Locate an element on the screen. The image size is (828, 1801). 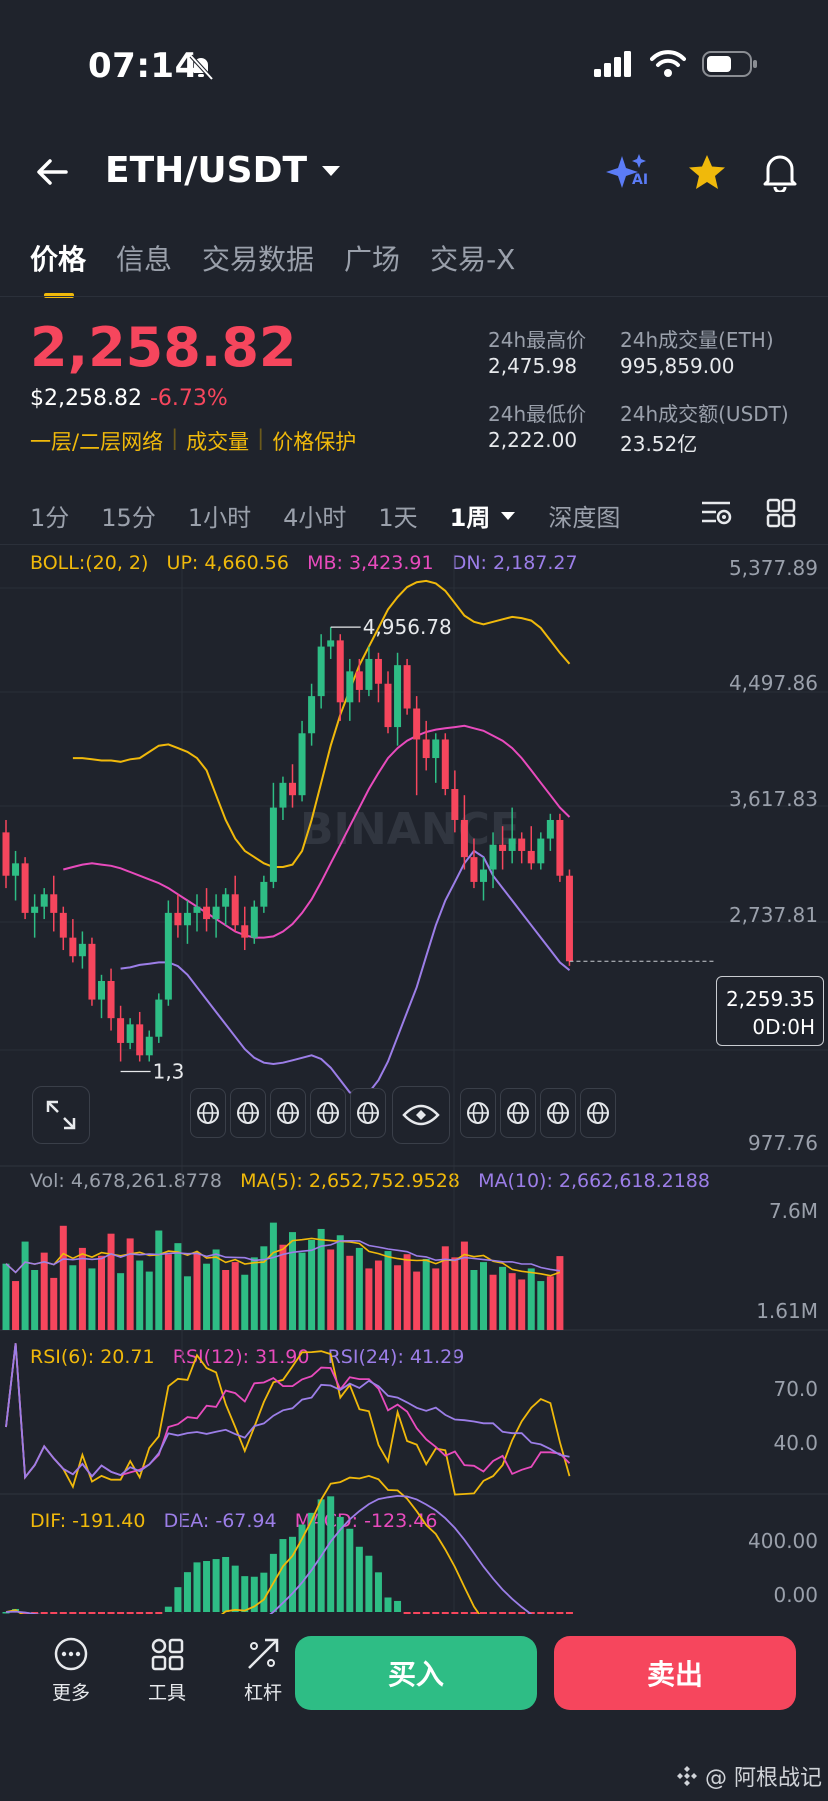
more-button: 更多 is located at coordinates (71, 1670).